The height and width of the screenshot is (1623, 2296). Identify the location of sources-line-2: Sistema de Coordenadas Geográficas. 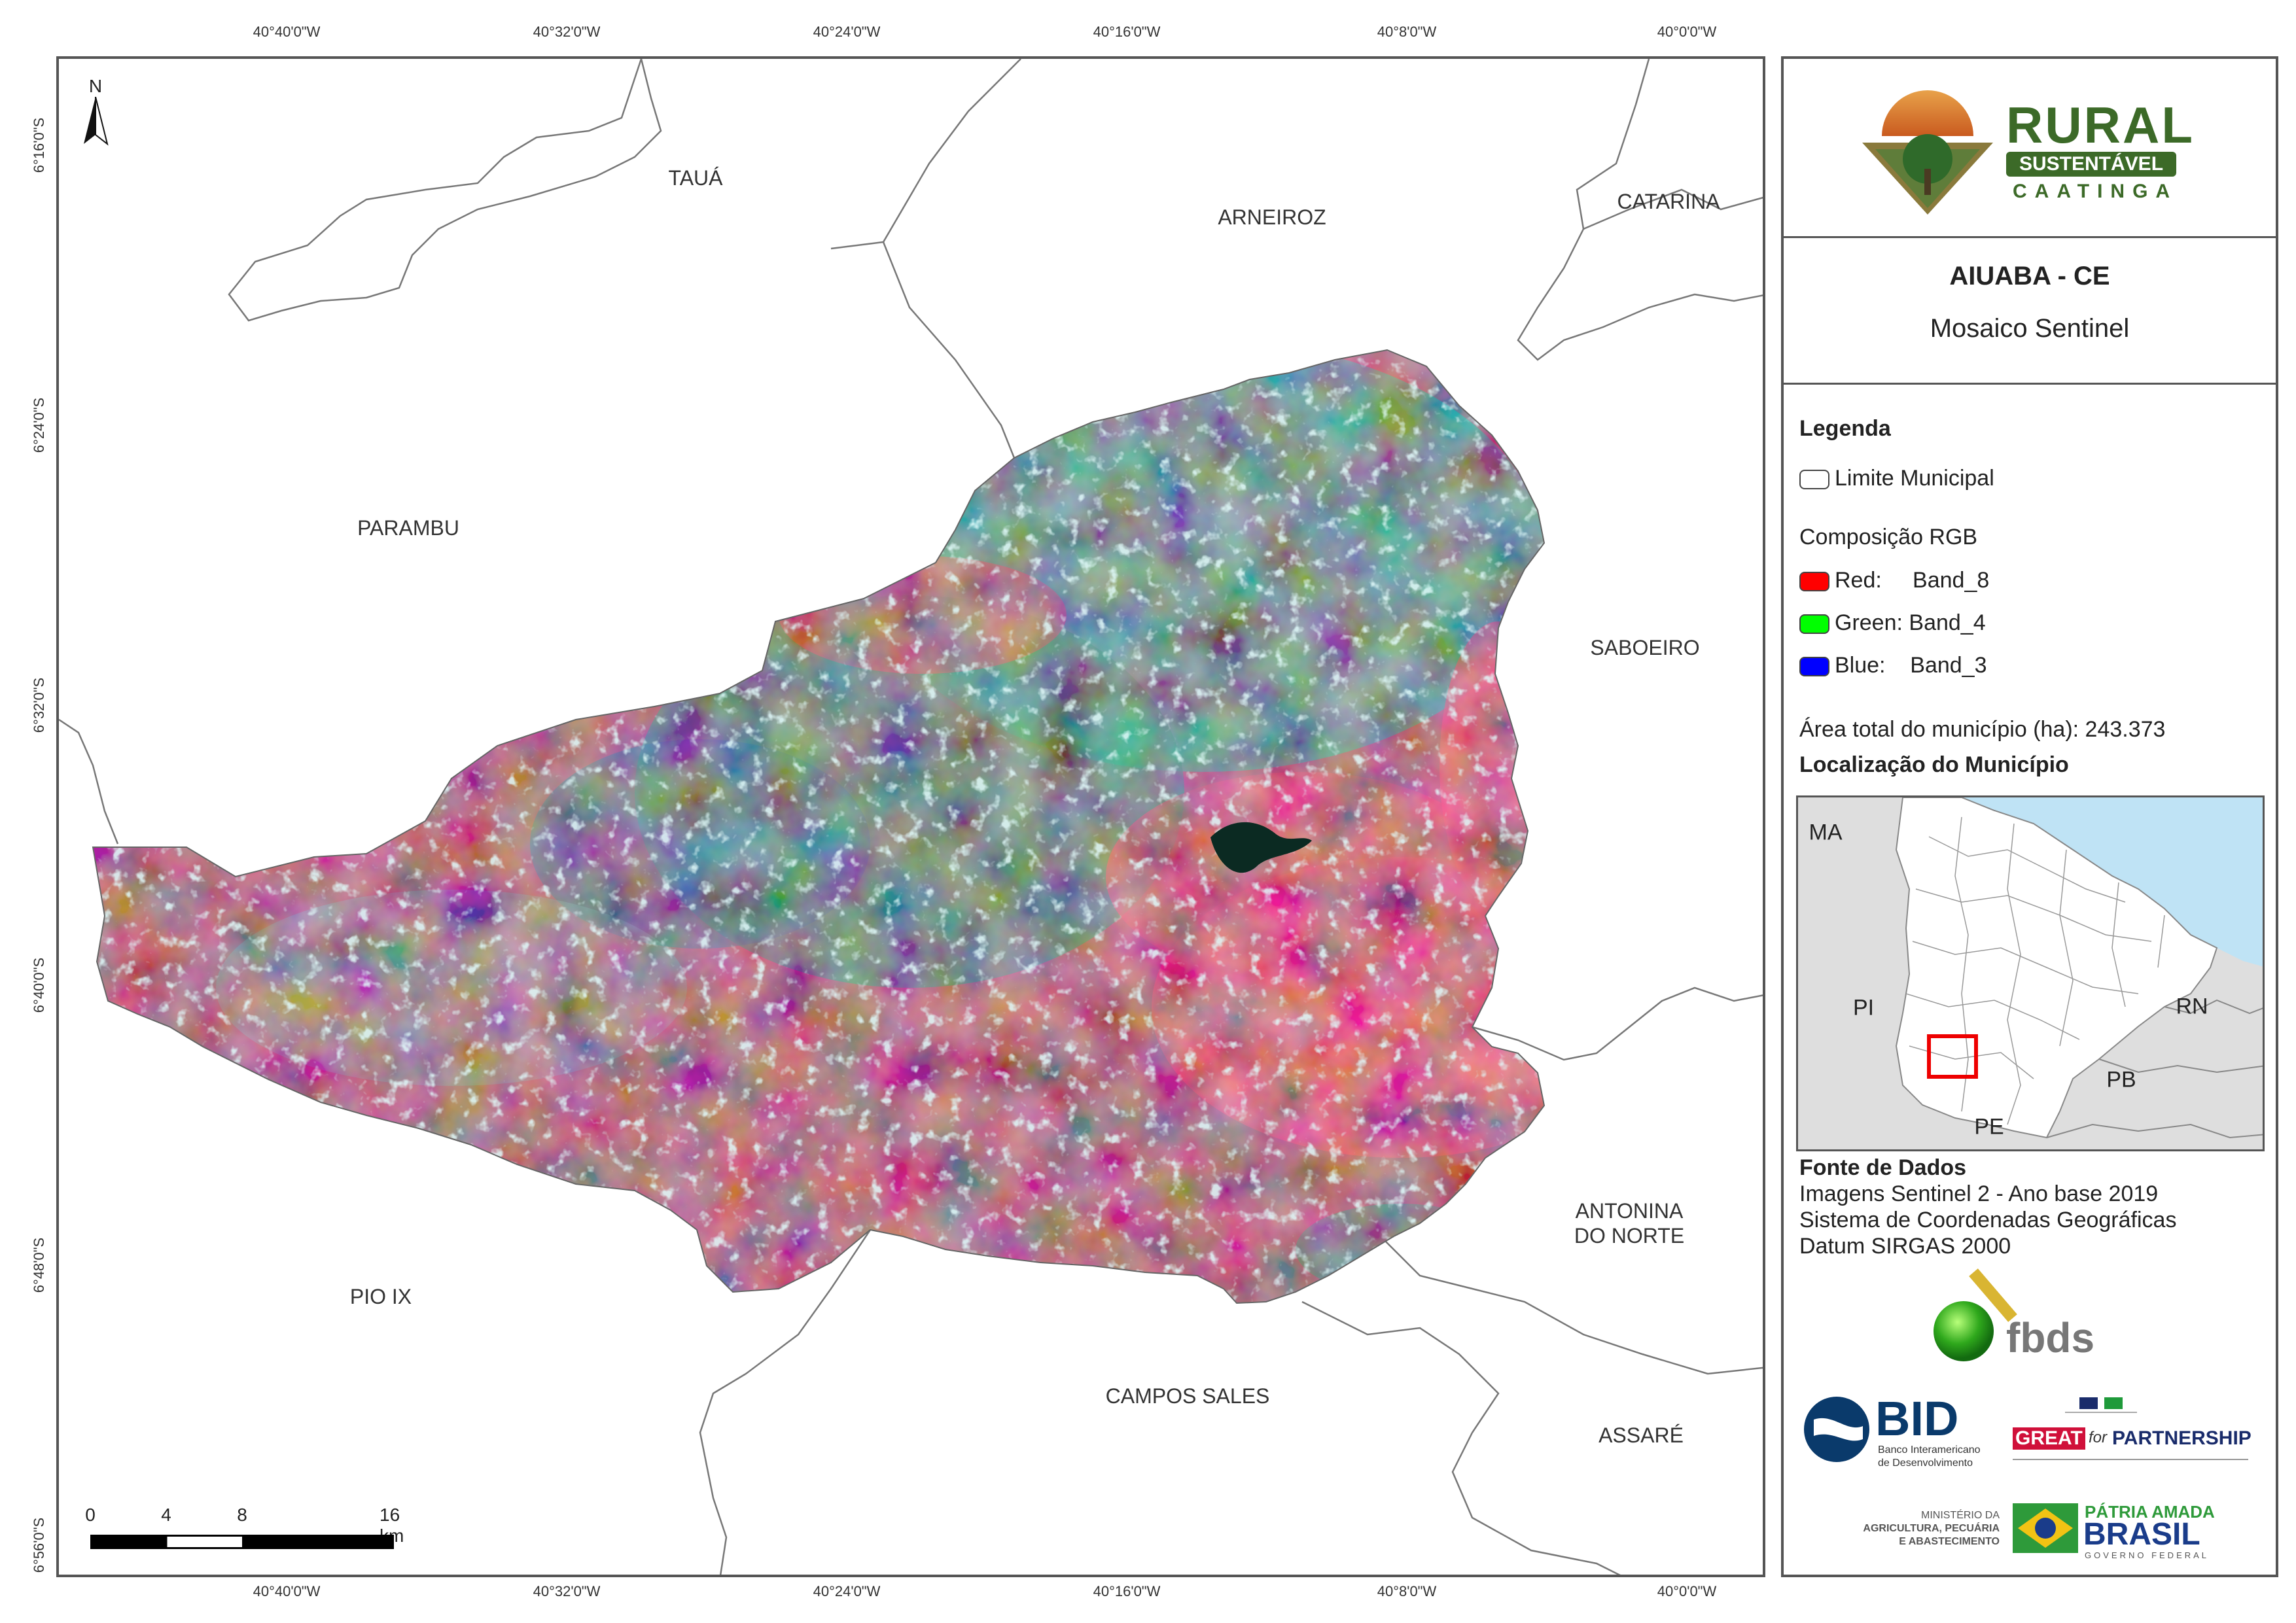
(1988, 1220).